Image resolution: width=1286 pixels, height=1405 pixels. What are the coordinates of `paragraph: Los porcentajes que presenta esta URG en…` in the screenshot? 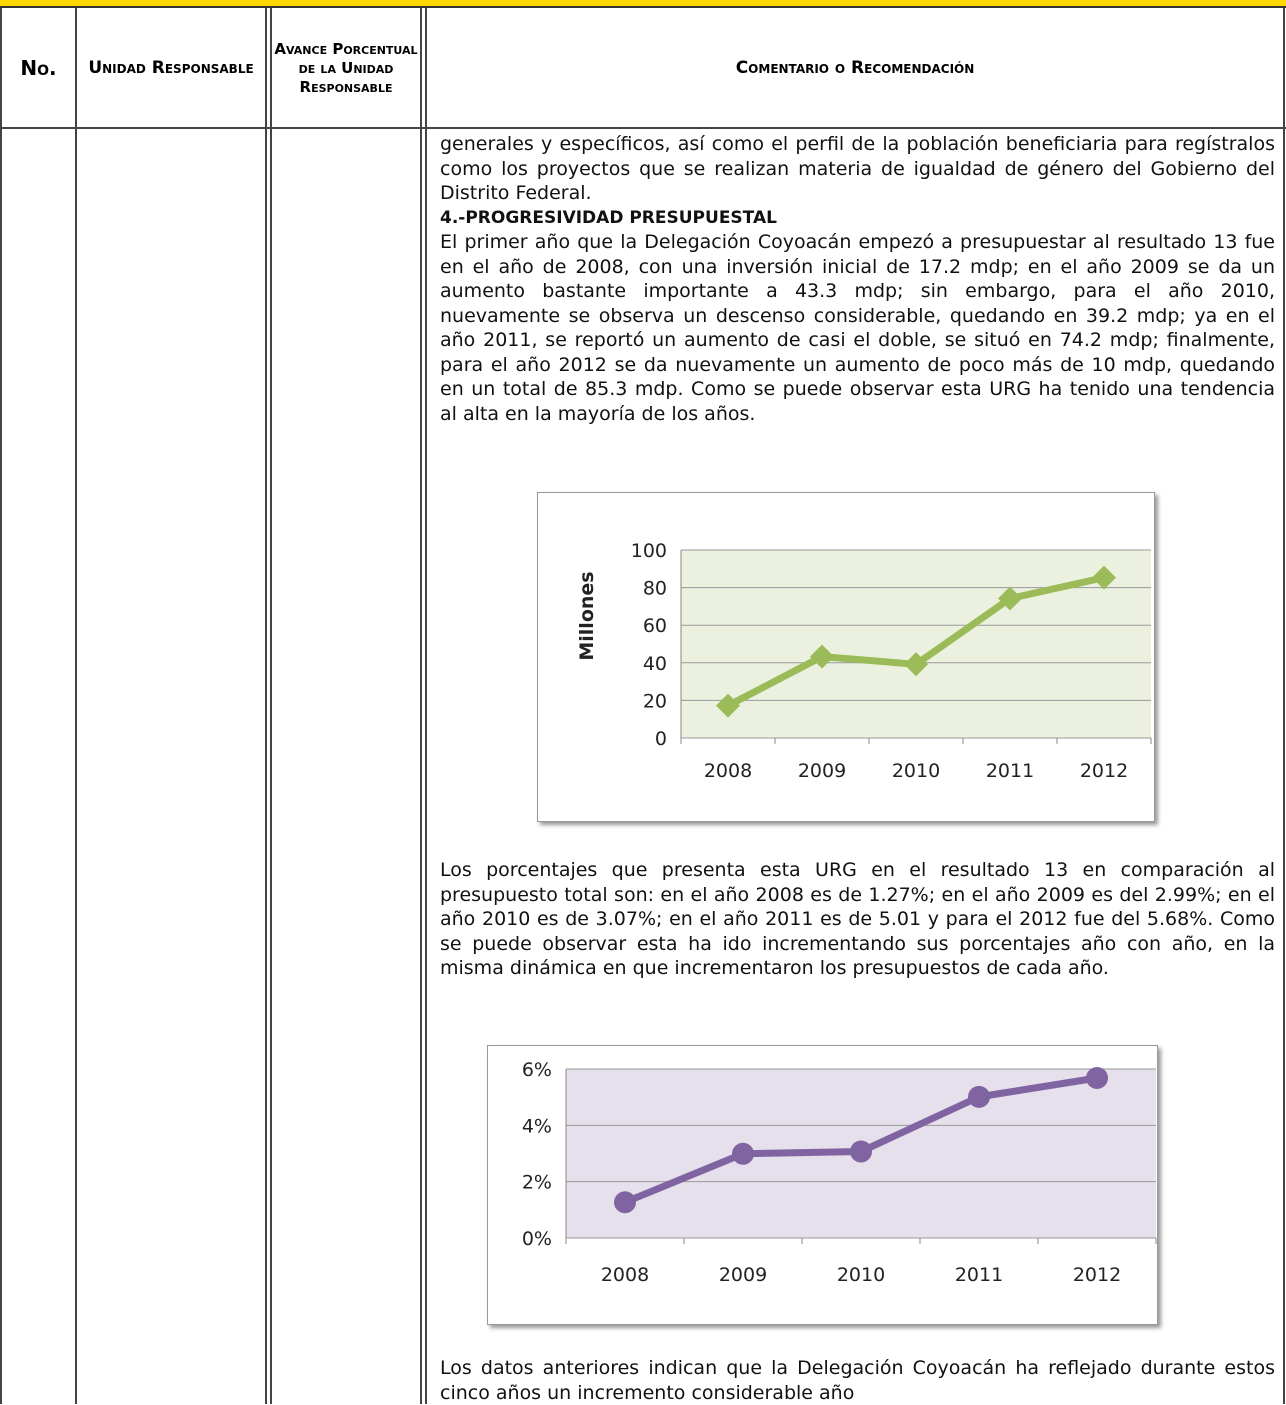 It's located at (857, 919).